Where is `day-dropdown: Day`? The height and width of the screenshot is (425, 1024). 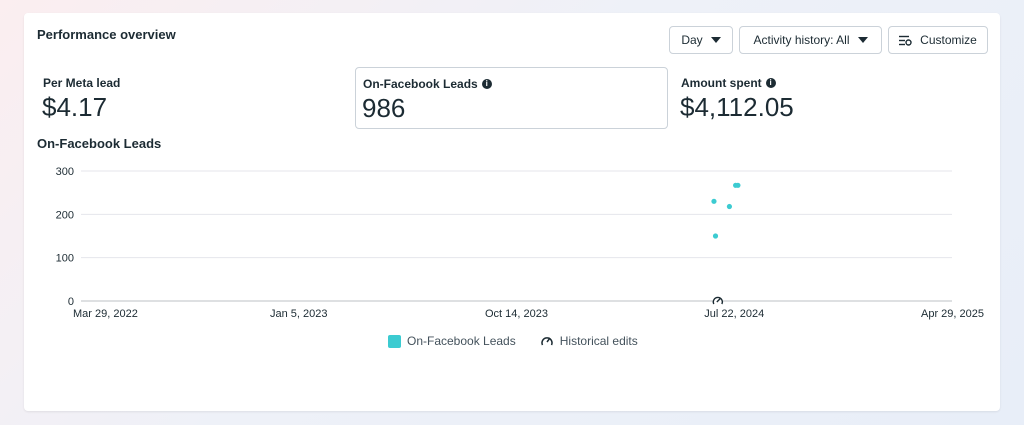 day-dropdown: Day is located at coordinates (701, 40).